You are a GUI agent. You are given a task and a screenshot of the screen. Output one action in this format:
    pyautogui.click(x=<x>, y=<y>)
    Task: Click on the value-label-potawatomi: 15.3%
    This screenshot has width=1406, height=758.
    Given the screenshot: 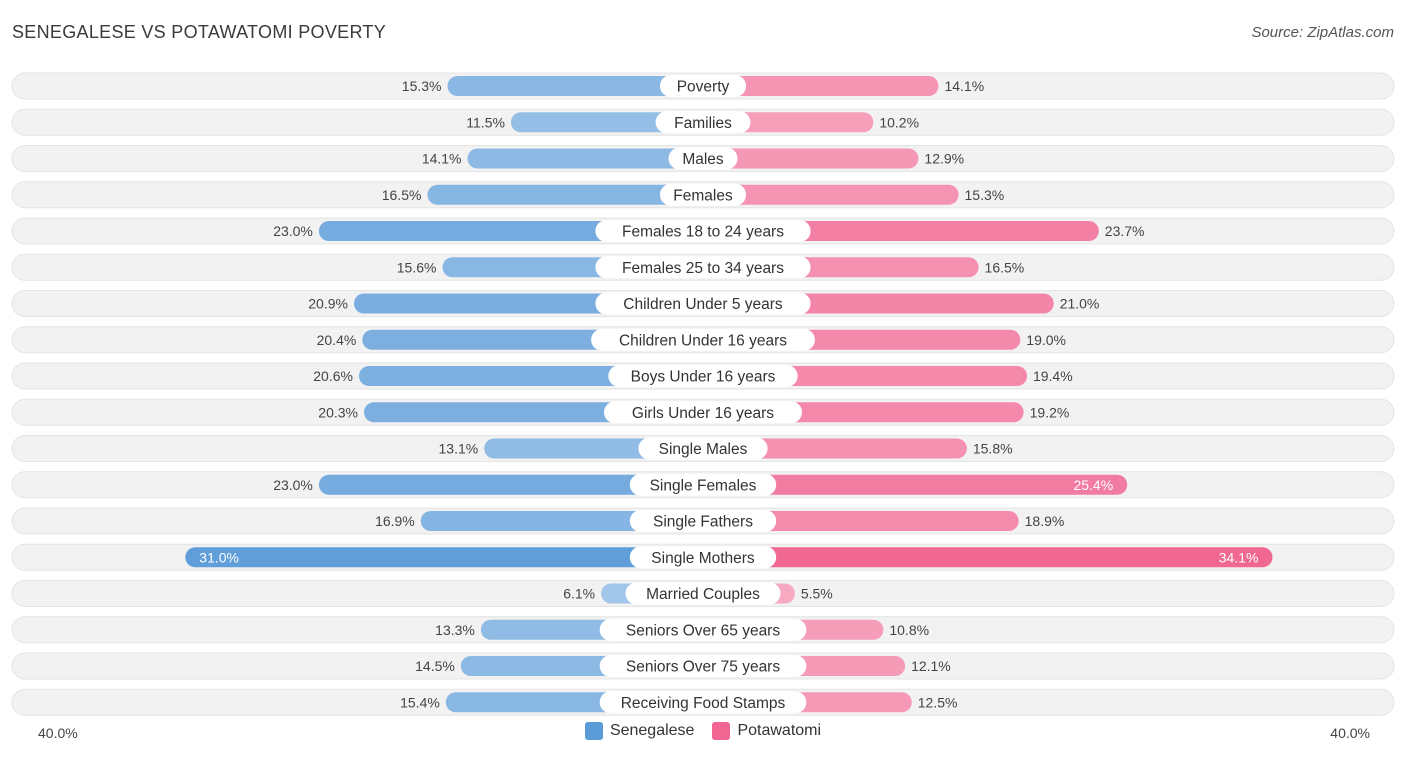 What is the action you would take?
    pyautogui.click(x=985, y=195)
    